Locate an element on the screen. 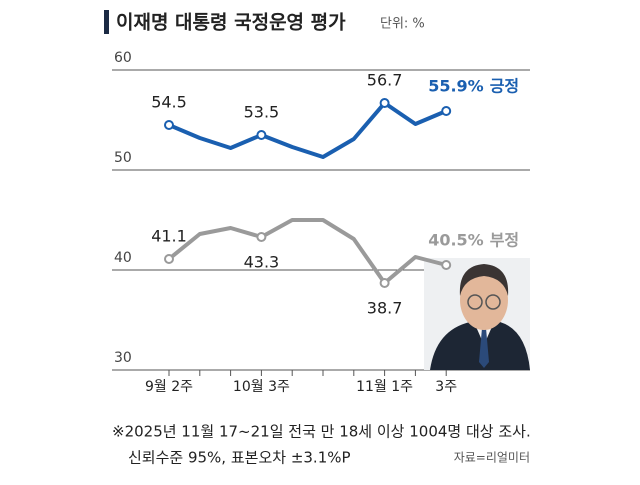 Image resolution: width=640 pixels, height=485 pixels. y-tick-label: 50 is located at coordinates (123, 158).